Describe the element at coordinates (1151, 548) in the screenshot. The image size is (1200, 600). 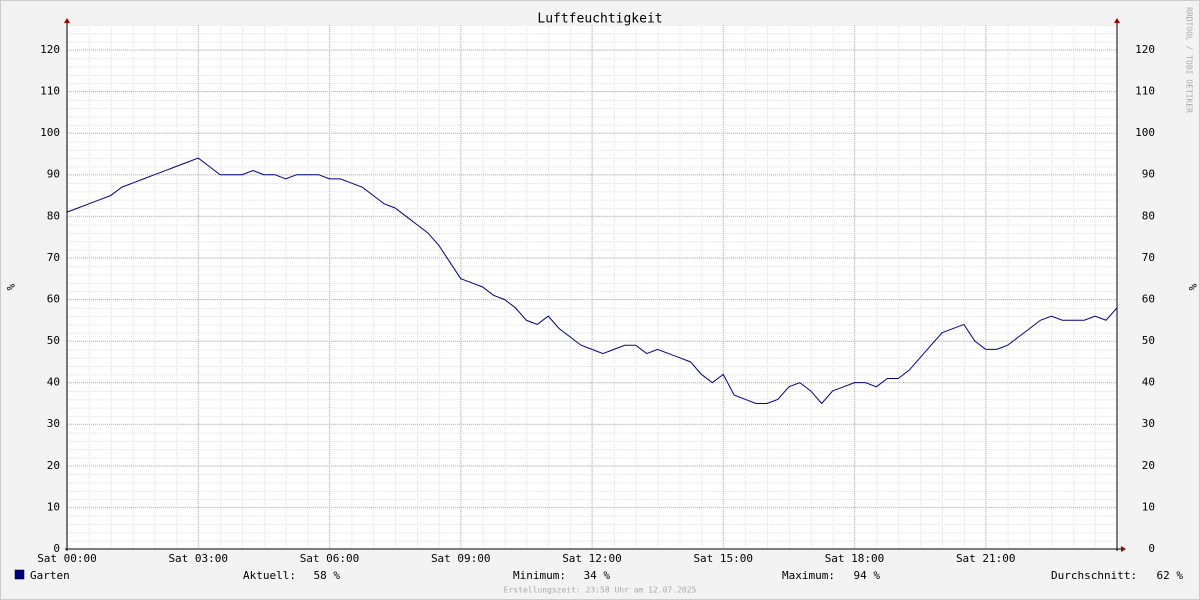
I see `y2-tick-label: 0` at that location.